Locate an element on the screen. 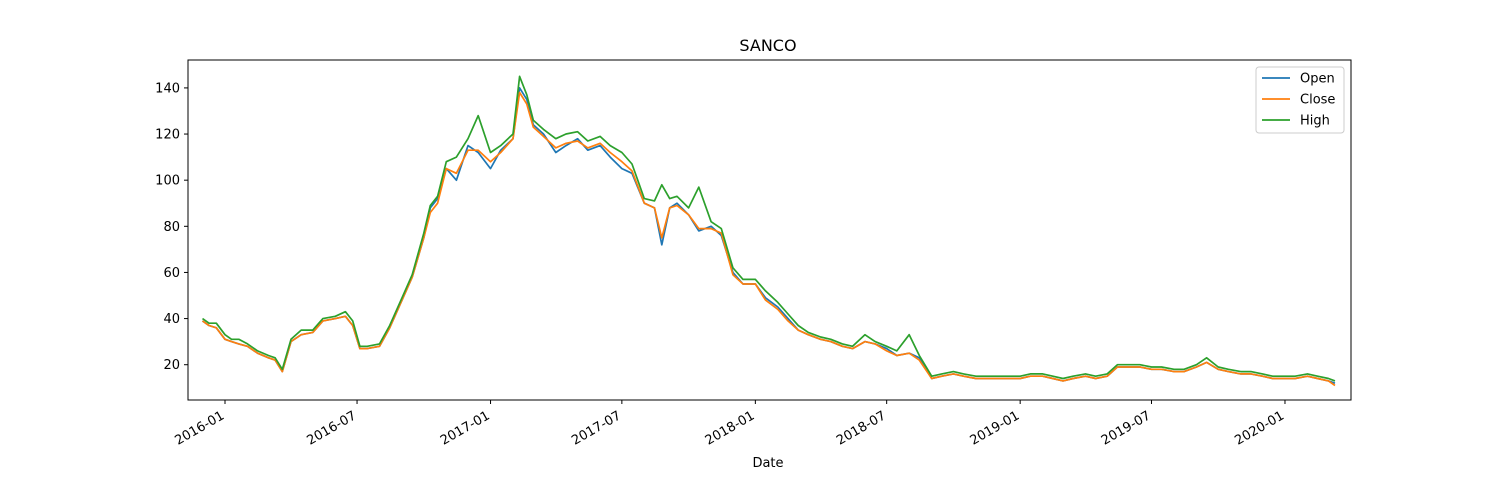  legend-label-high: High is located at coordinates (1315, 121).